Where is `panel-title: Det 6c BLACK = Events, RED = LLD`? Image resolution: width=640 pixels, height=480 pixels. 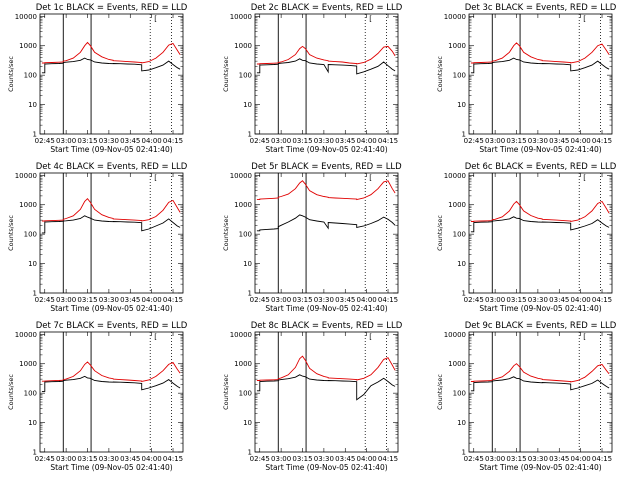
panel-title: Det 6c BLACK = Events, RED = LLD is located at coordinates (541, 167).